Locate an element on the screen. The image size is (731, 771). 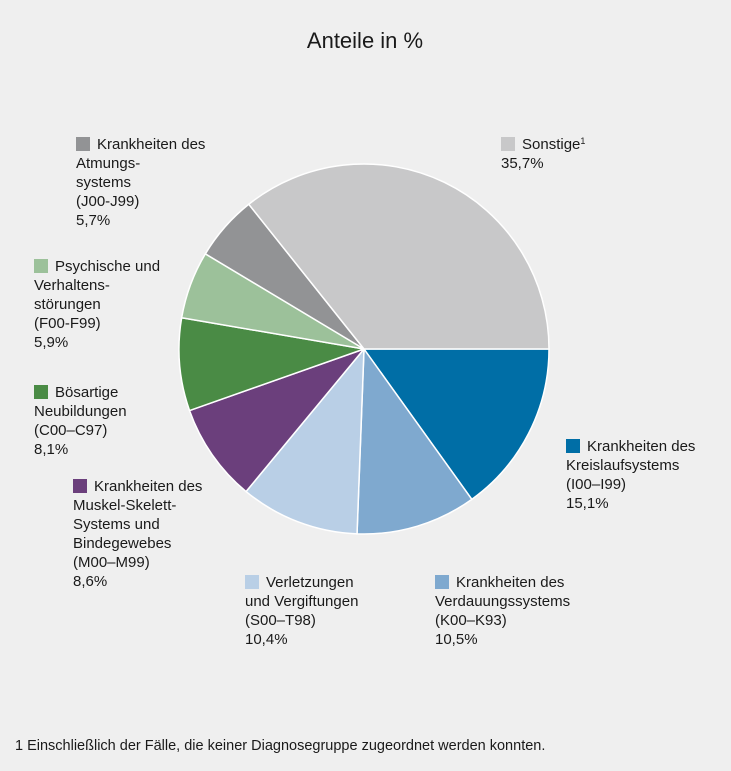
legend-value-label: 8,1% is located at coordinates (51, 449).